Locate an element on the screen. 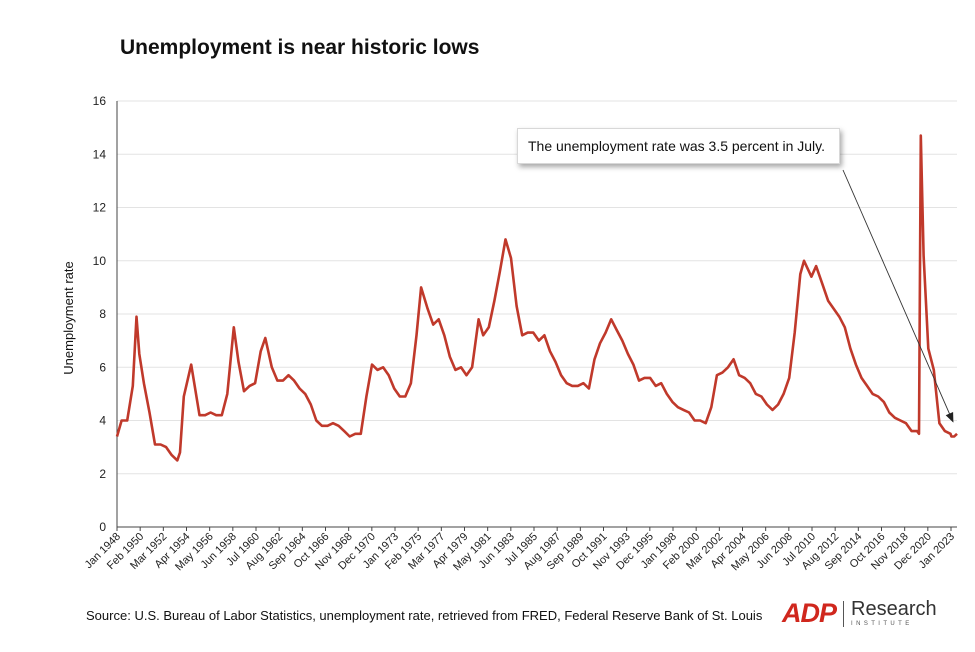 The image size is (975, 652). y-tick-label: 4 is located at coordinates (102, 421).